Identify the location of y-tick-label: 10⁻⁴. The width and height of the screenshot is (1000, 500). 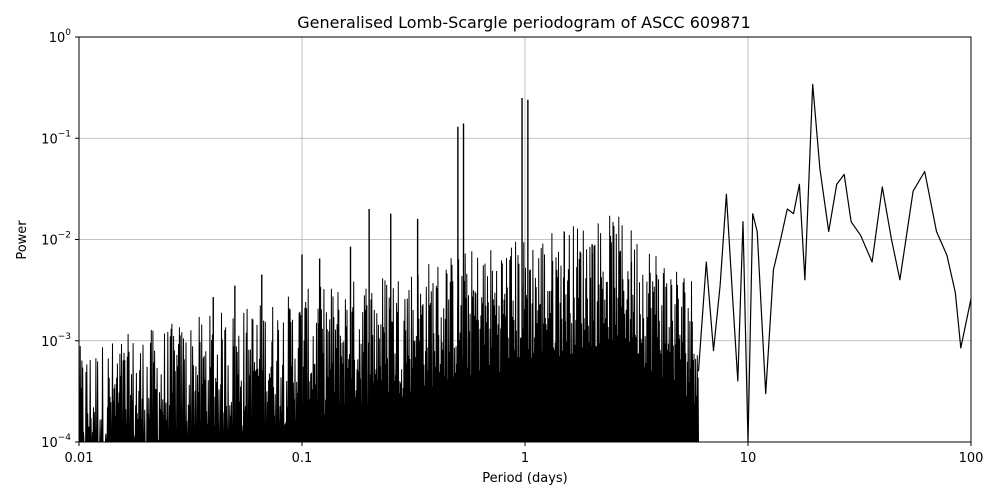
(56, 442).